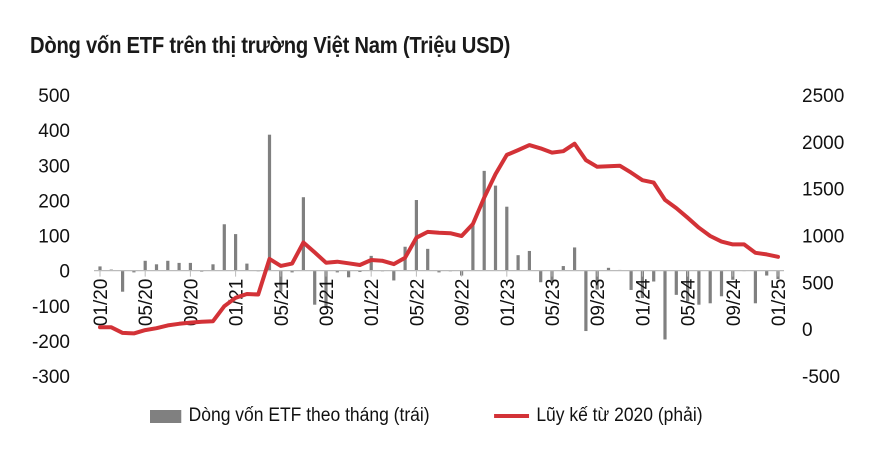  I want to click on bar-05/20, so click(145, 265).